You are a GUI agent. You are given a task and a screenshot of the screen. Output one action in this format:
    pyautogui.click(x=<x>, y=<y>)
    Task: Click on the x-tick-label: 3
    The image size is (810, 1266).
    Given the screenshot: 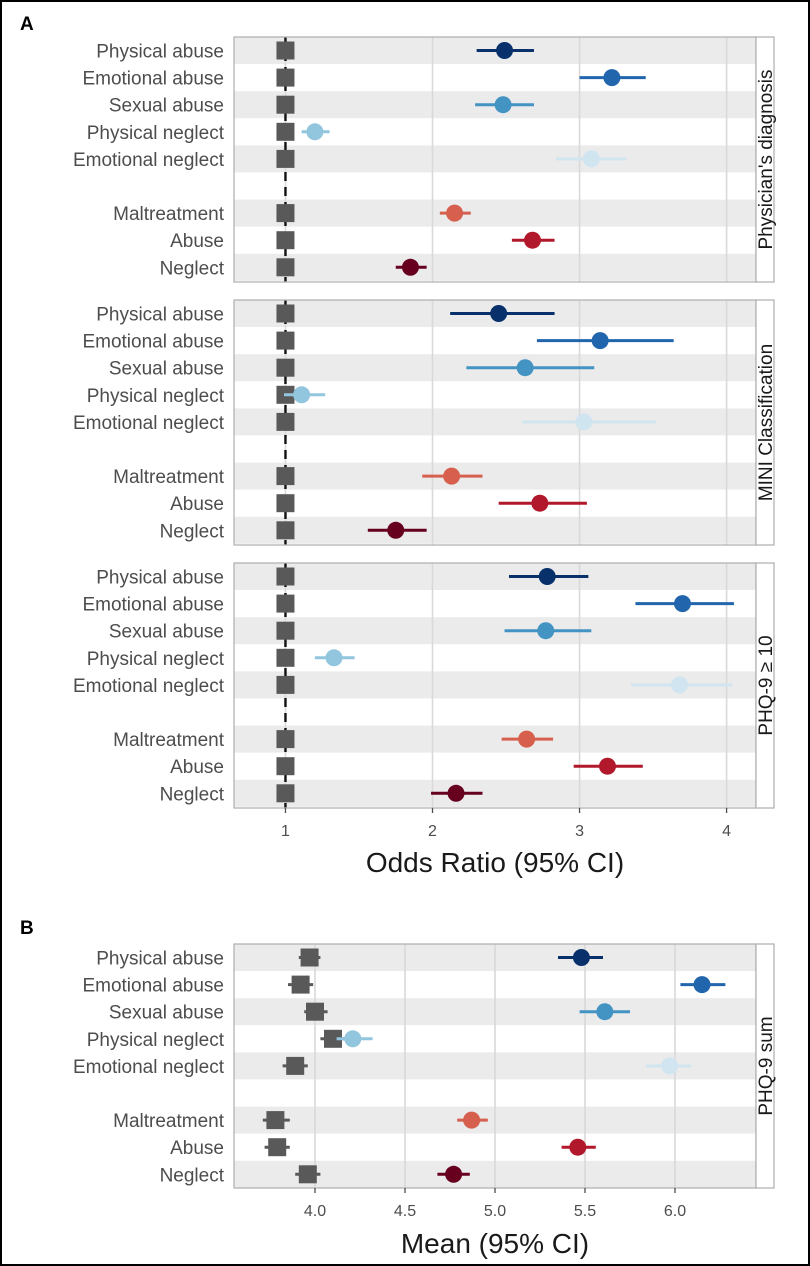 What is the action you would take?
    pyautogui.click(x=579, y=831)
    